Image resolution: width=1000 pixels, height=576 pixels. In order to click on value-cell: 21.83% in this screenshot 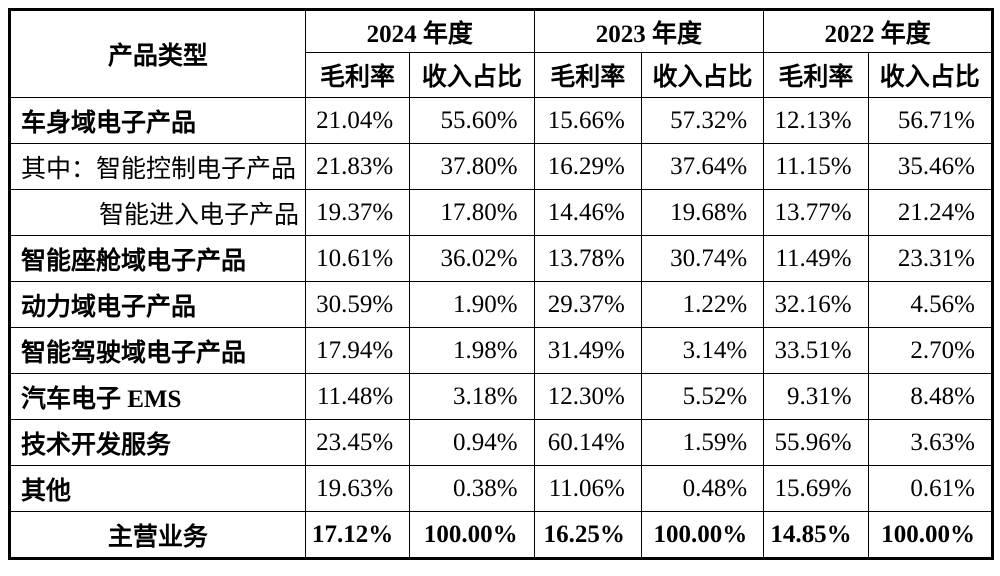, I will do `click(357, 166)`.